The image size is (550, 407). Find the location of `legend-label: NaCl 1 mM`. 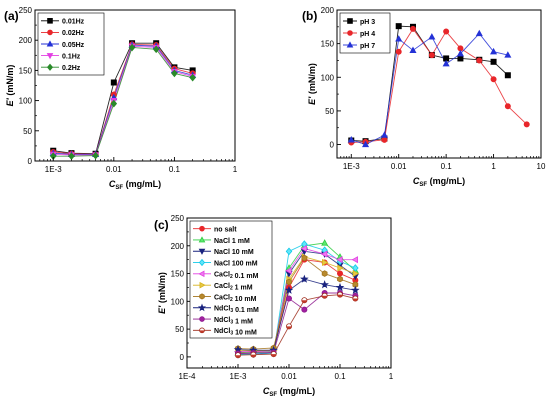

legend-label: NaCl 1 mM is located at coordinates (232, 241).